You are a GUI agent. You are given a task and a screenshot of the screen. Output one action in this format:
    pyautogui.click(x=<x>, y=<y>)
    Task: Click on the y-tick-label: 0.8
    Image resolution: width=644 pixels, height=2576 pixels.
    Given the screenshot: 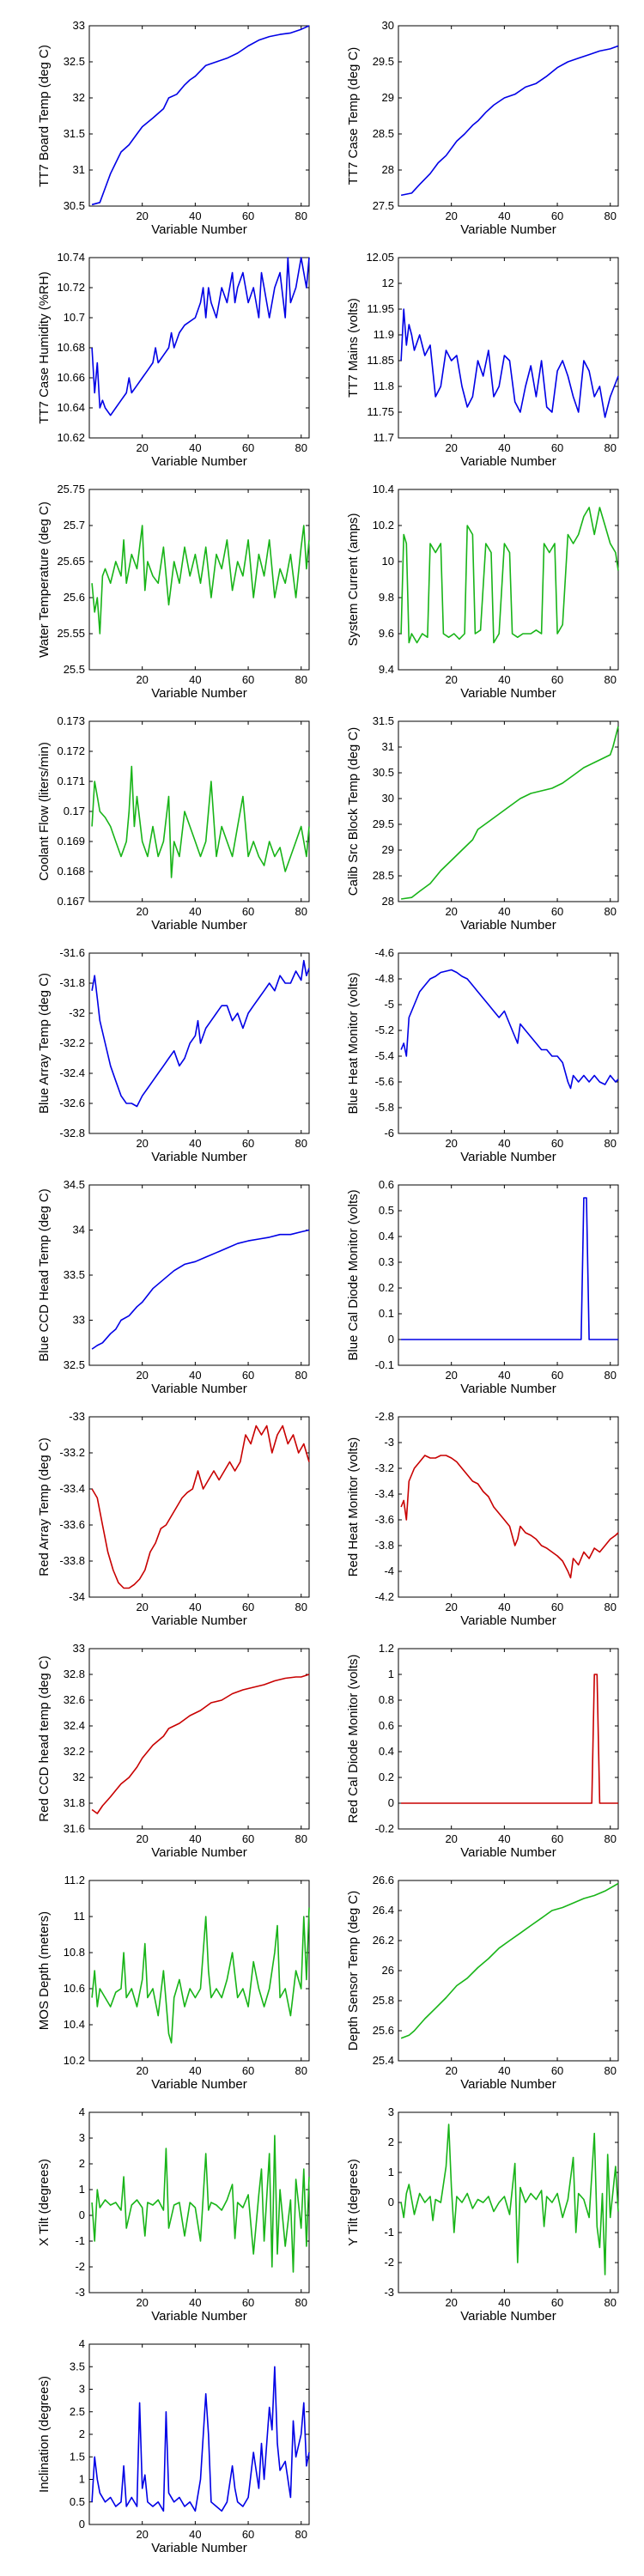 What is the action you would take?
    pyautogui.click(x=387, y=1700)
    